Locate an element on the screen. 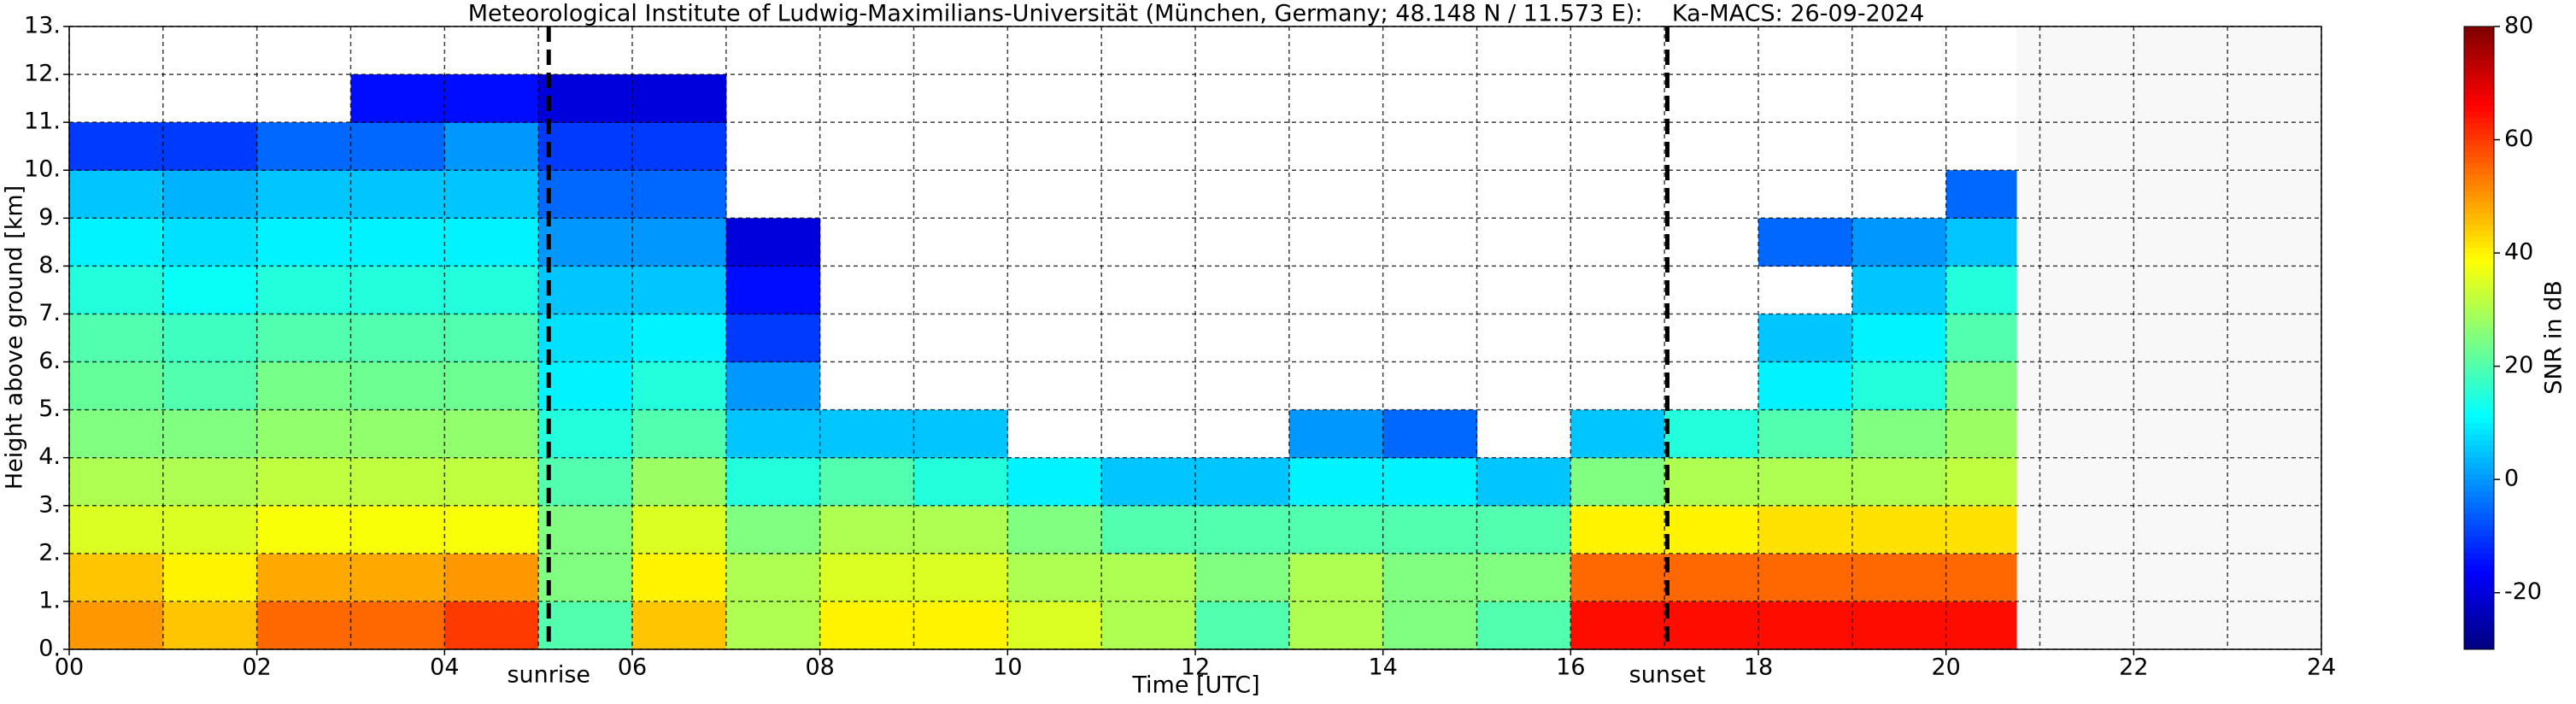  x-tick-label: 06 is located at coordinates (632, 667).